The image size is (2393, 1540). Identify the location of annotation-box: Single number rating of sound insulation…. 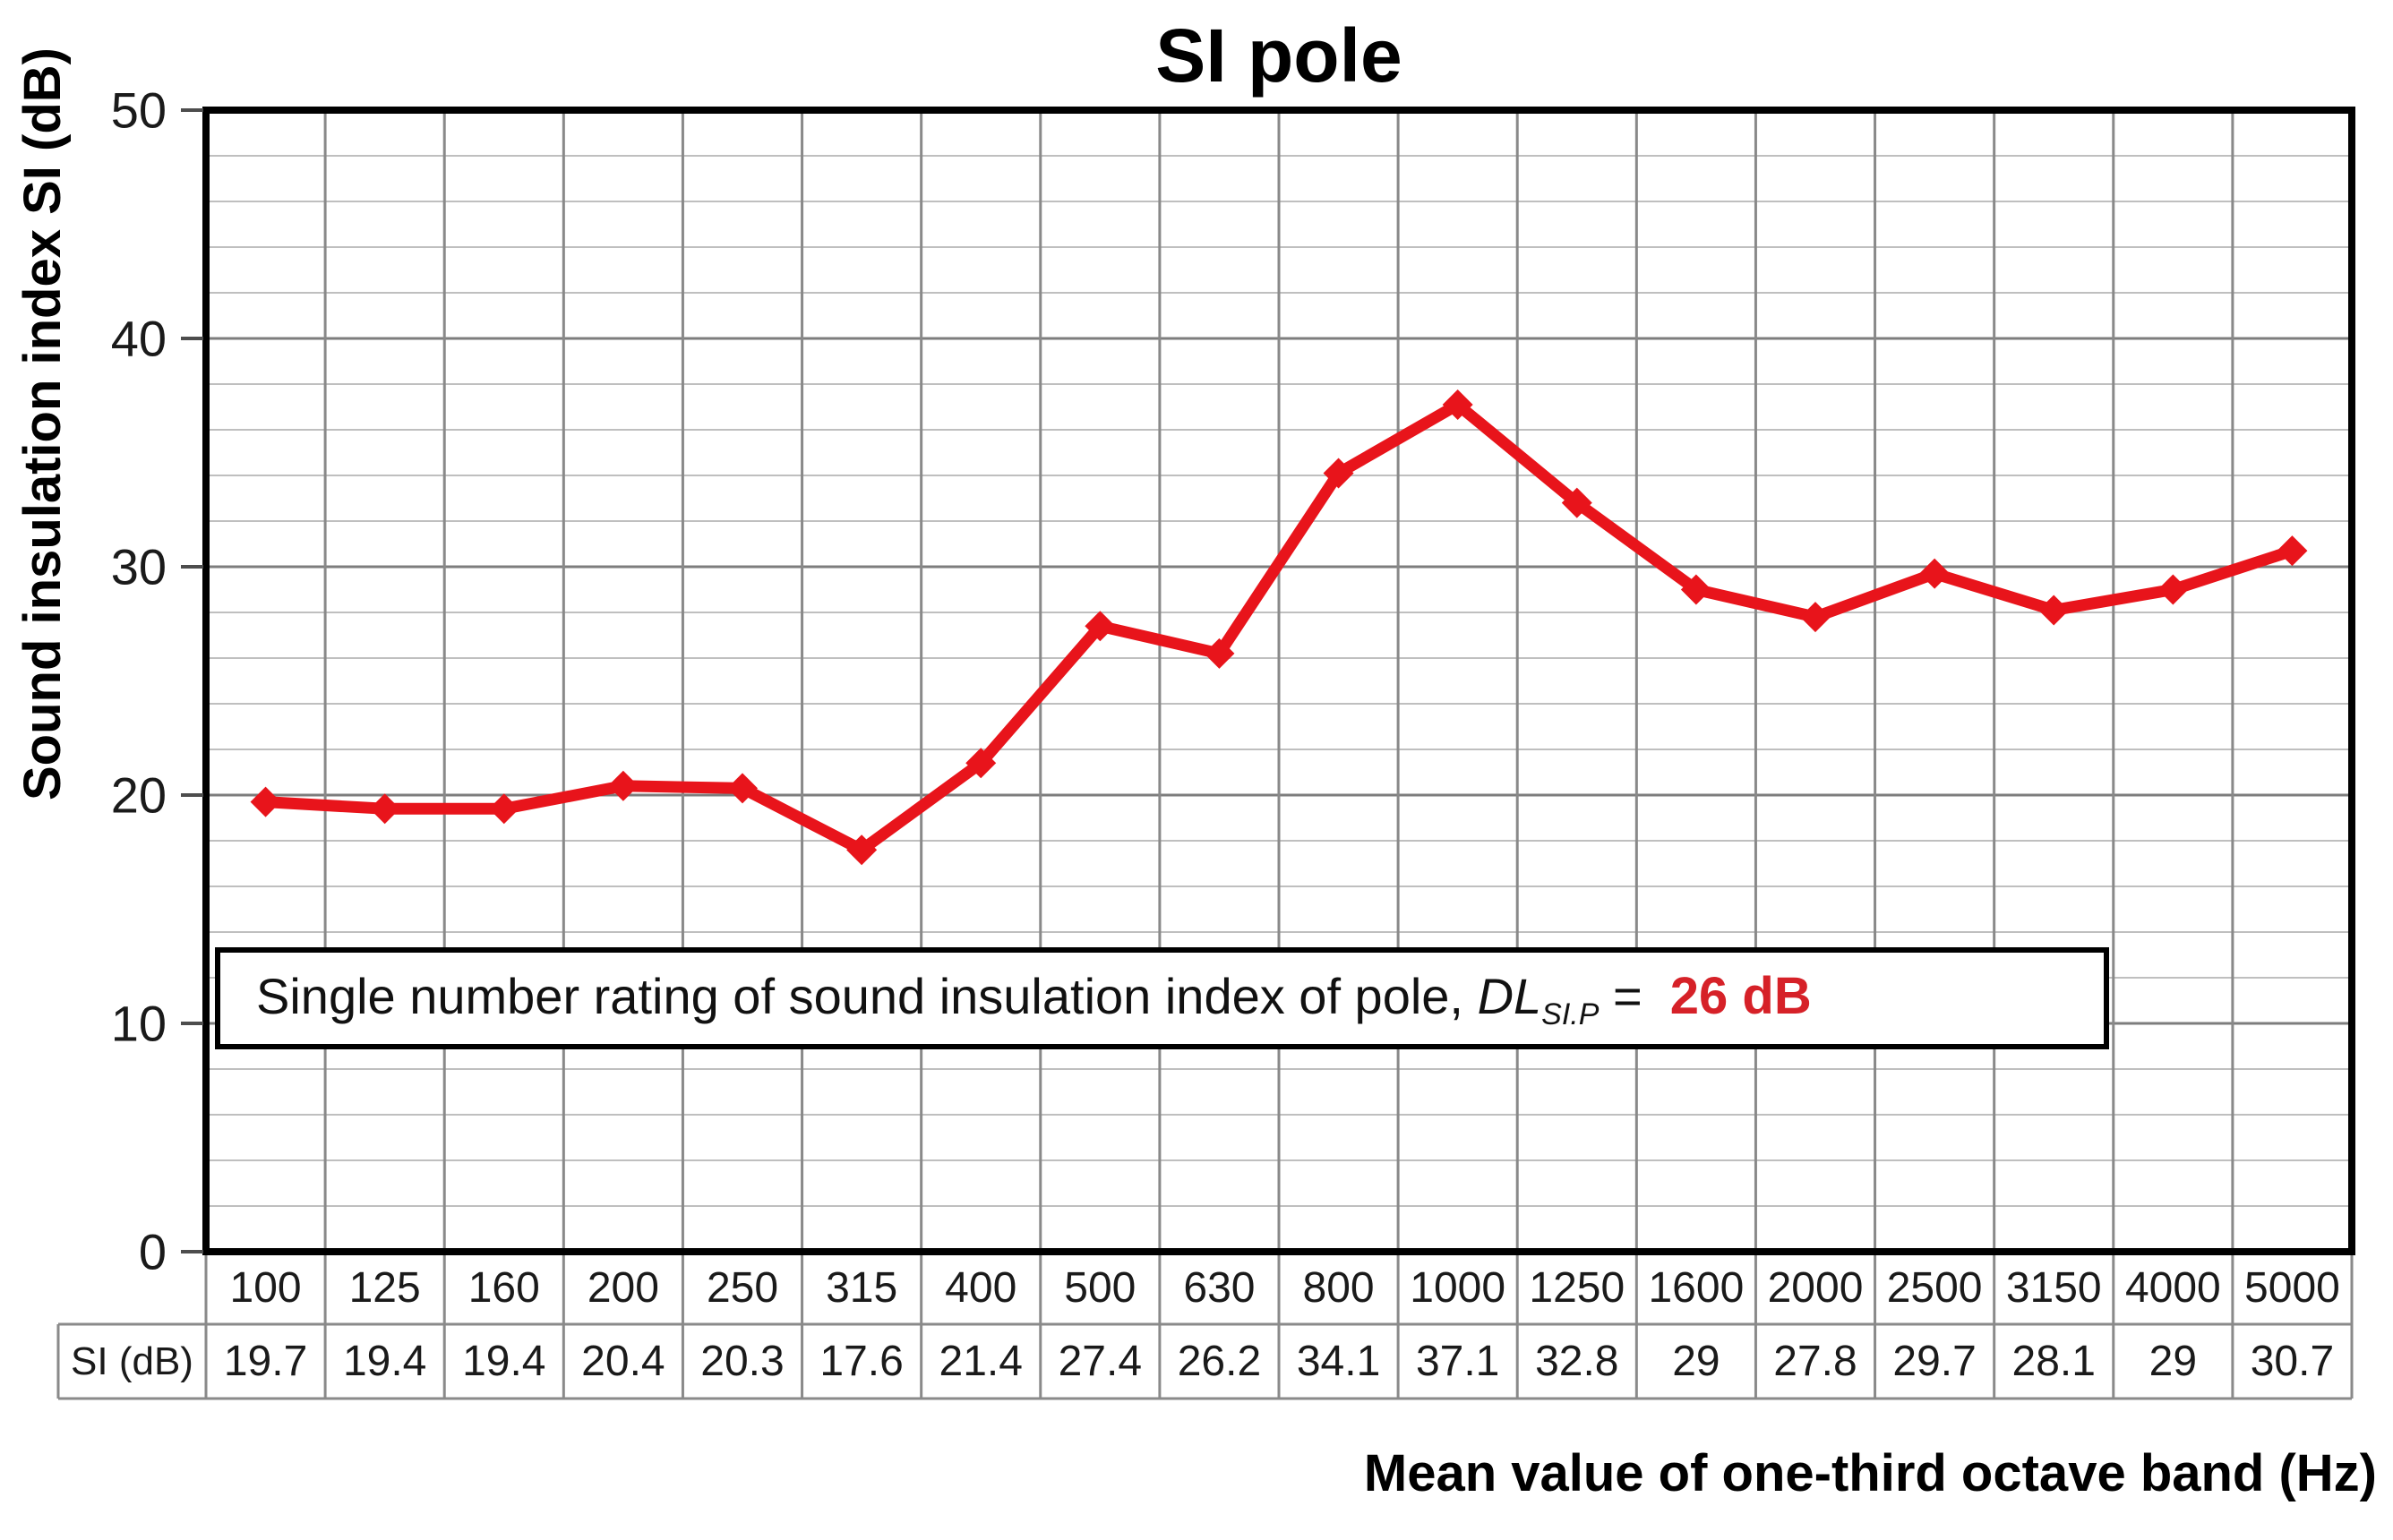
(1162, 998).